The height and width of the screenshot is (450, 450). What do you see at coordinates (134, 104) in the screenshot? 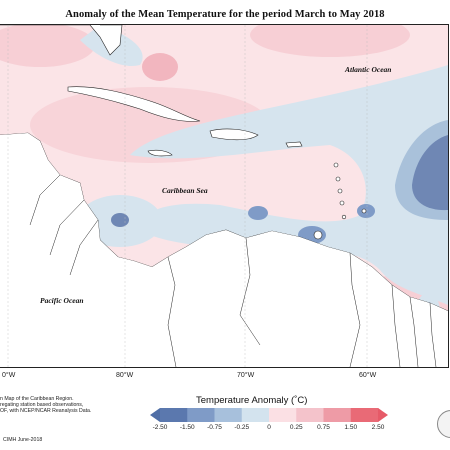
I see `land-cuba` at bounding box center [134, 104].